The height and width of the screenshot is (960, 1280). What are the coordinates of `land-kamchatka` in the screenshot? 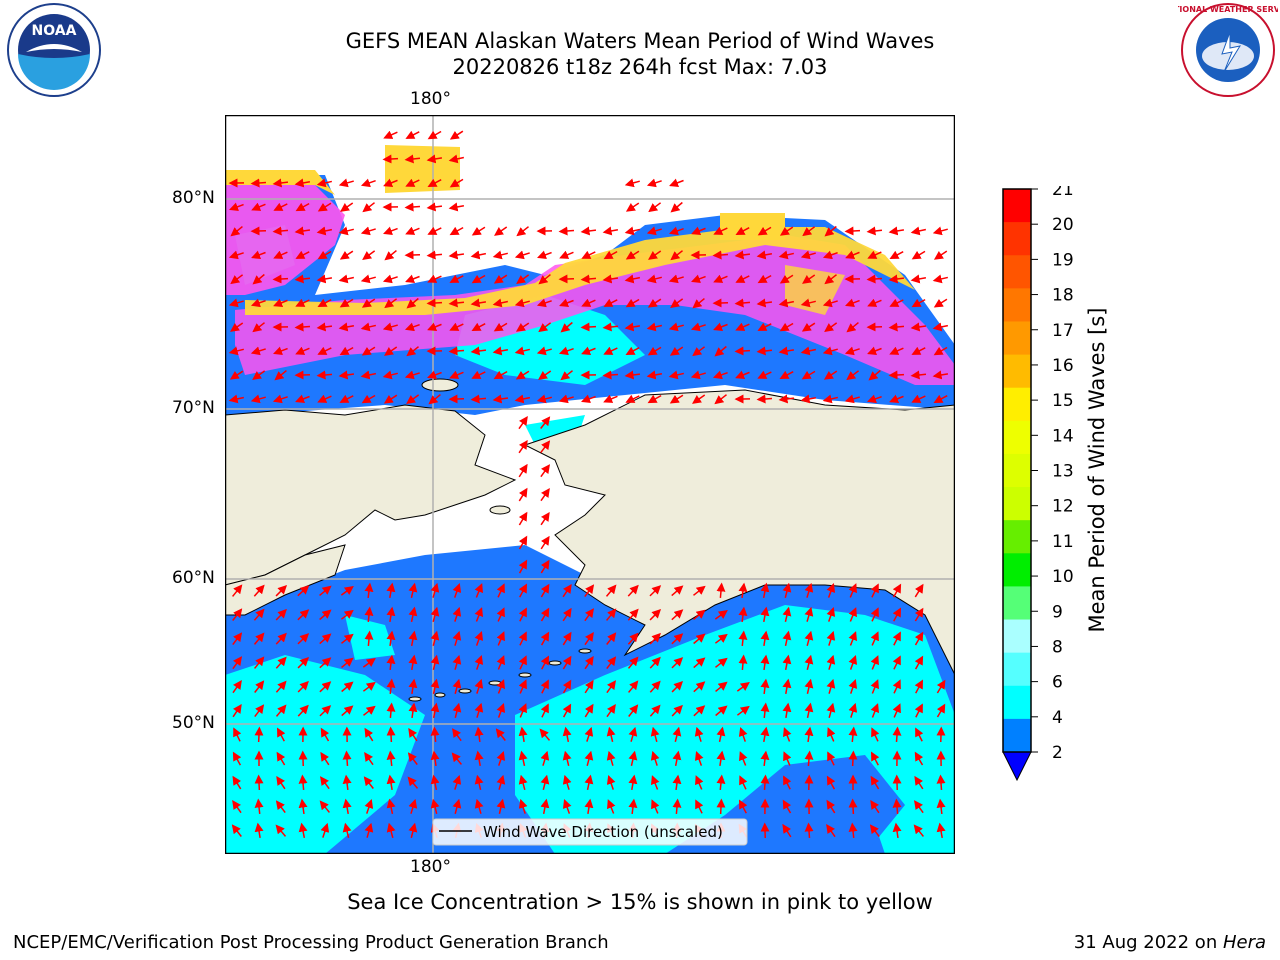 It's located at (285, 580).